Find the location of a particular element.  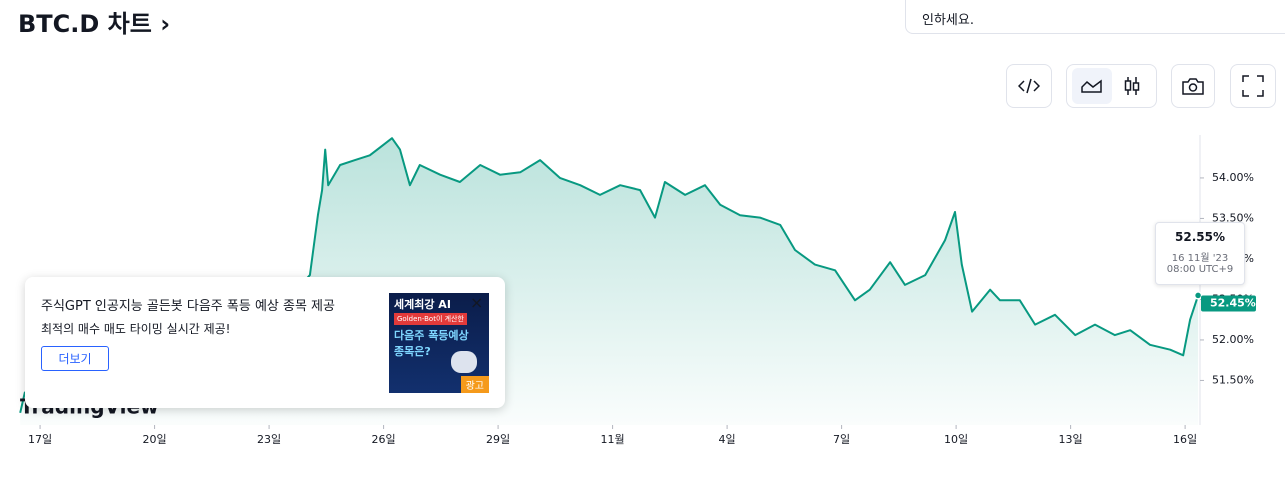

price-tag-label: 52.45% is located at coordinates (1233, 302).